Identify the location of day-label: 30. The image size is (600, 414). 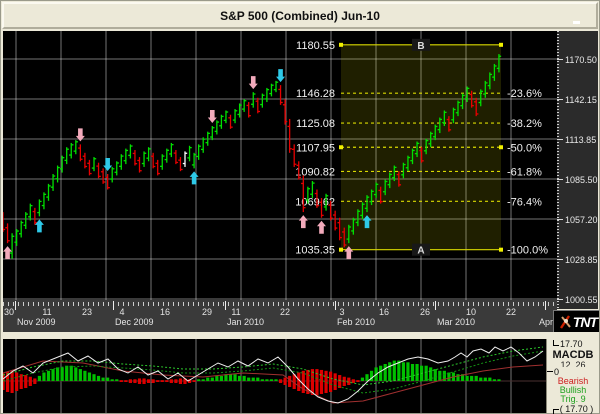
(9, 312).